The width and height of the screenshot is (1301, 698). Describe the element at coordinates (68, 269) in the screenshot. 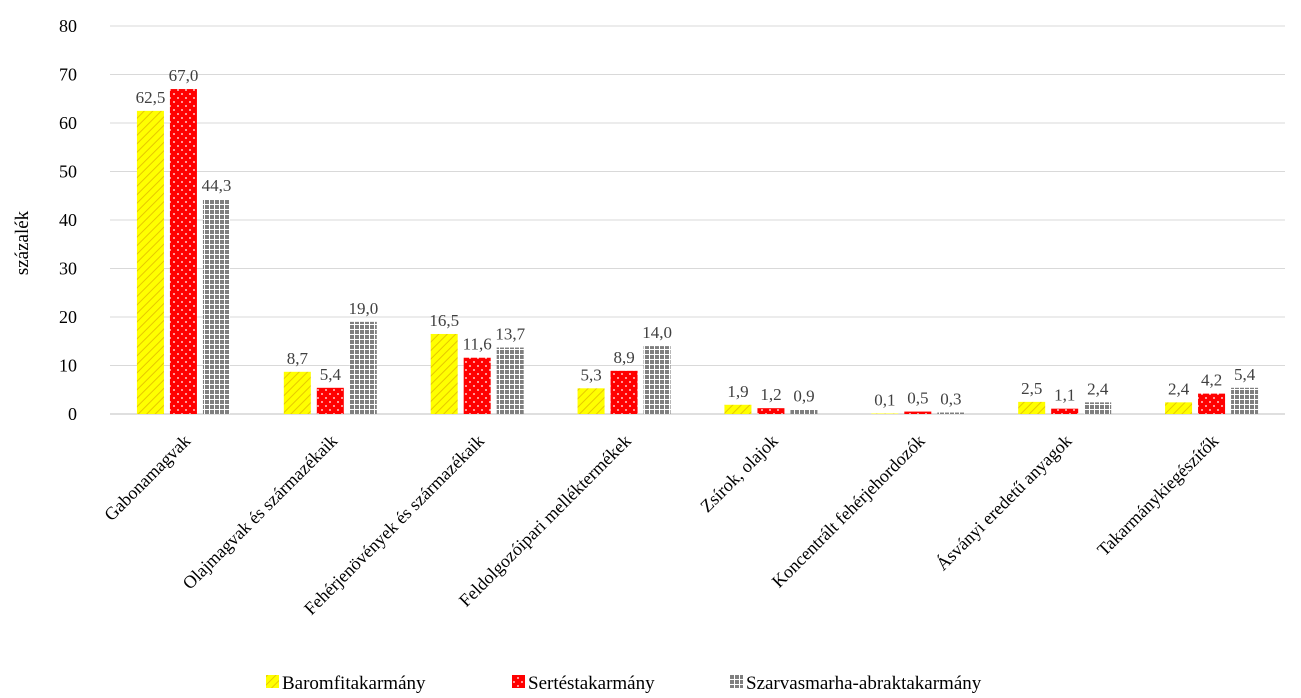

I see `y-tick-label: 30` at that location.